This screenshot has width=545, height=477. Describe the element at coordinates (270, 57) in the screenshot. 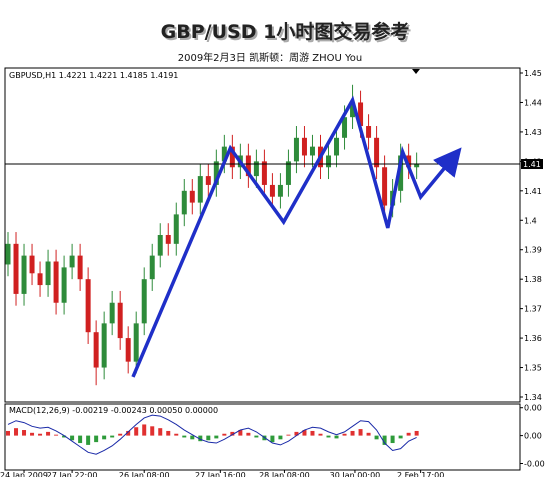

I see `subtitle: 2009年2月3日 凯斯顿：周游 ZHOU You` at that location.